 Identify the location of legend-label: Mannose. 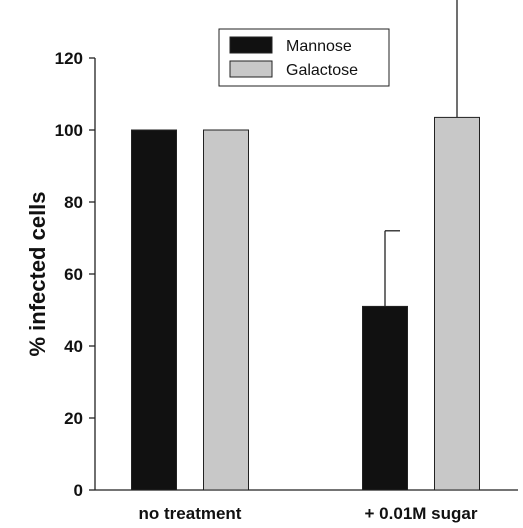
(319, 46).